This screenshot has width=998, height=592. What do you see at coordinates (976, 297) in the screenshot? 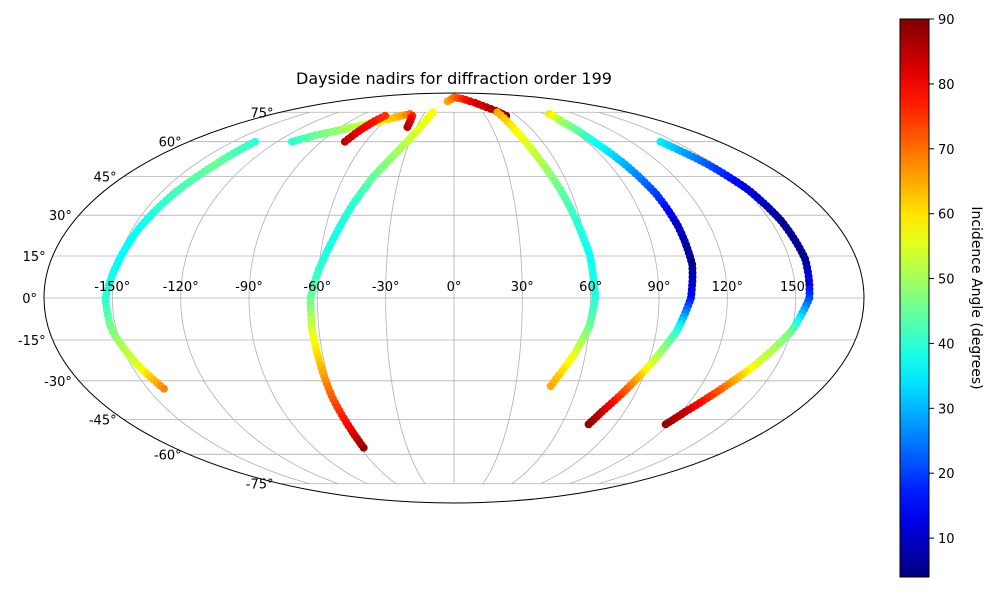
I see `colorbar-label: Incidence Angle (degrees)` at bounding box center [976, 297].